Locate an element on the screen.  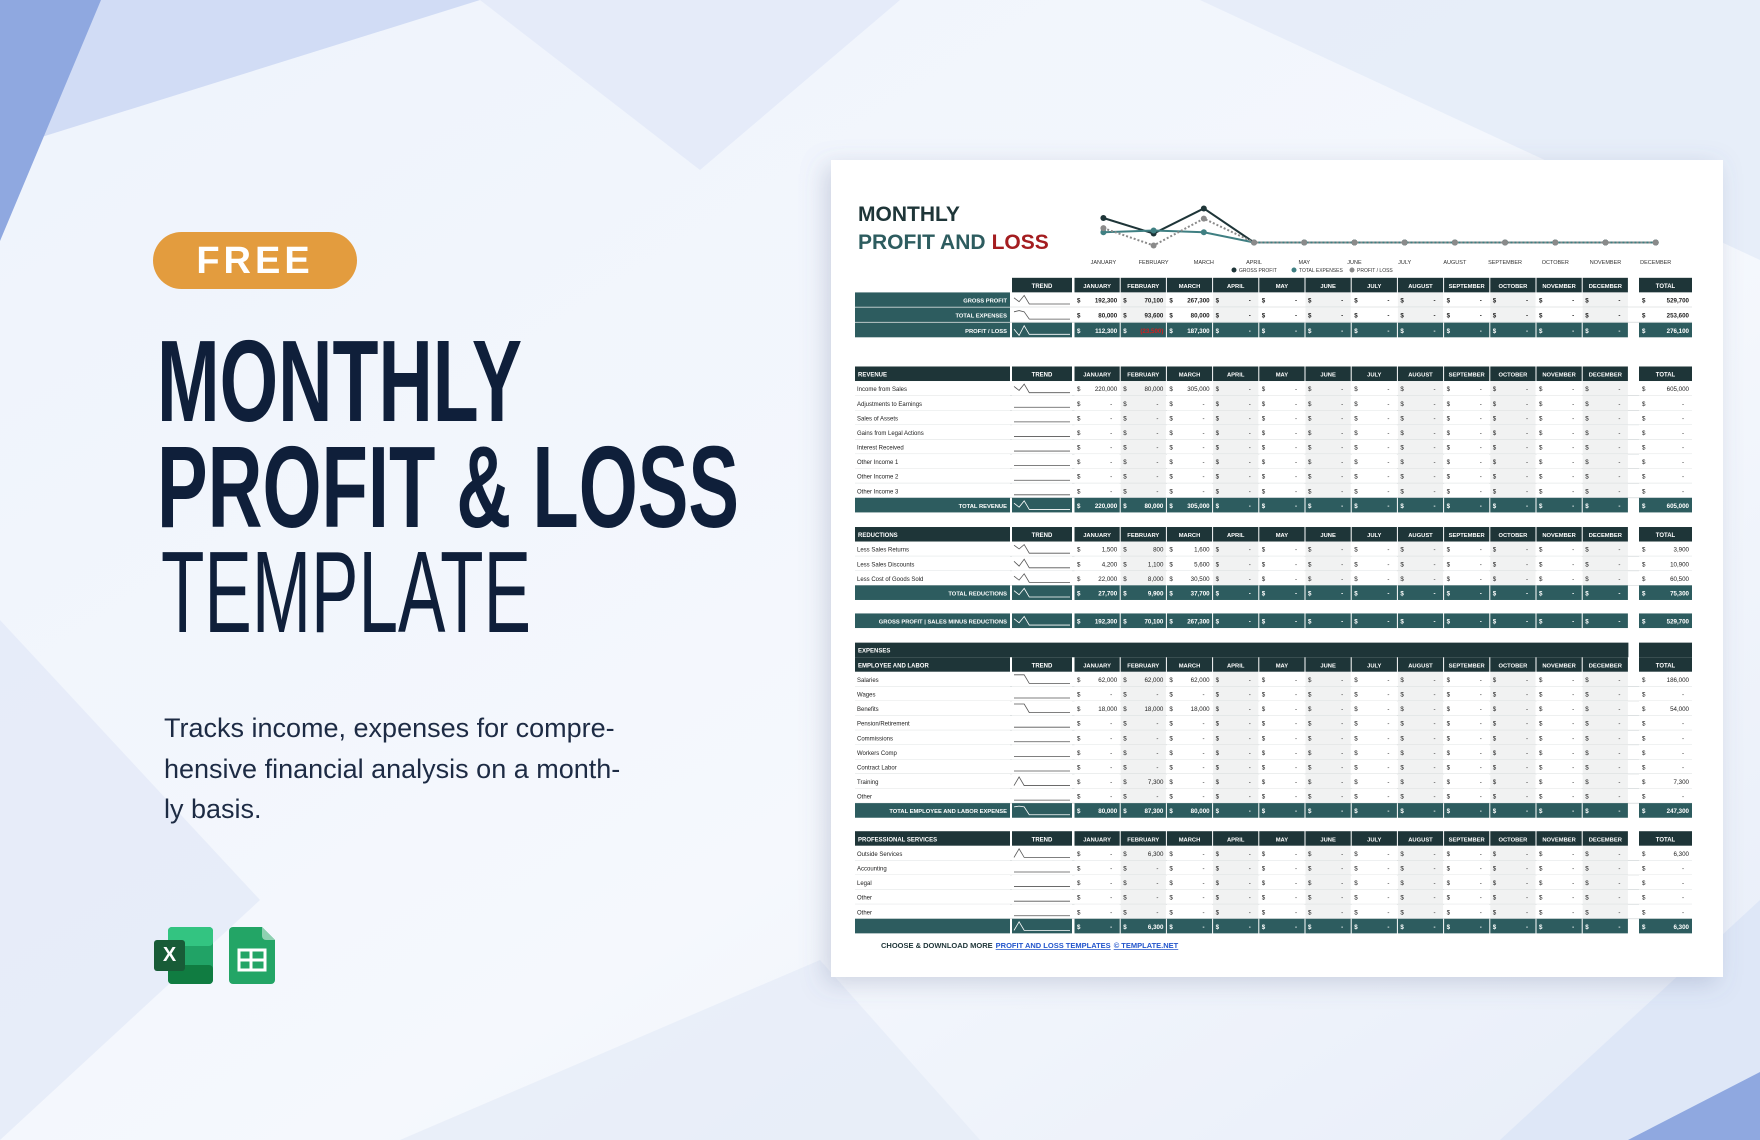
subtitle-accent: LOSS is located at coordinates (1020, 242).